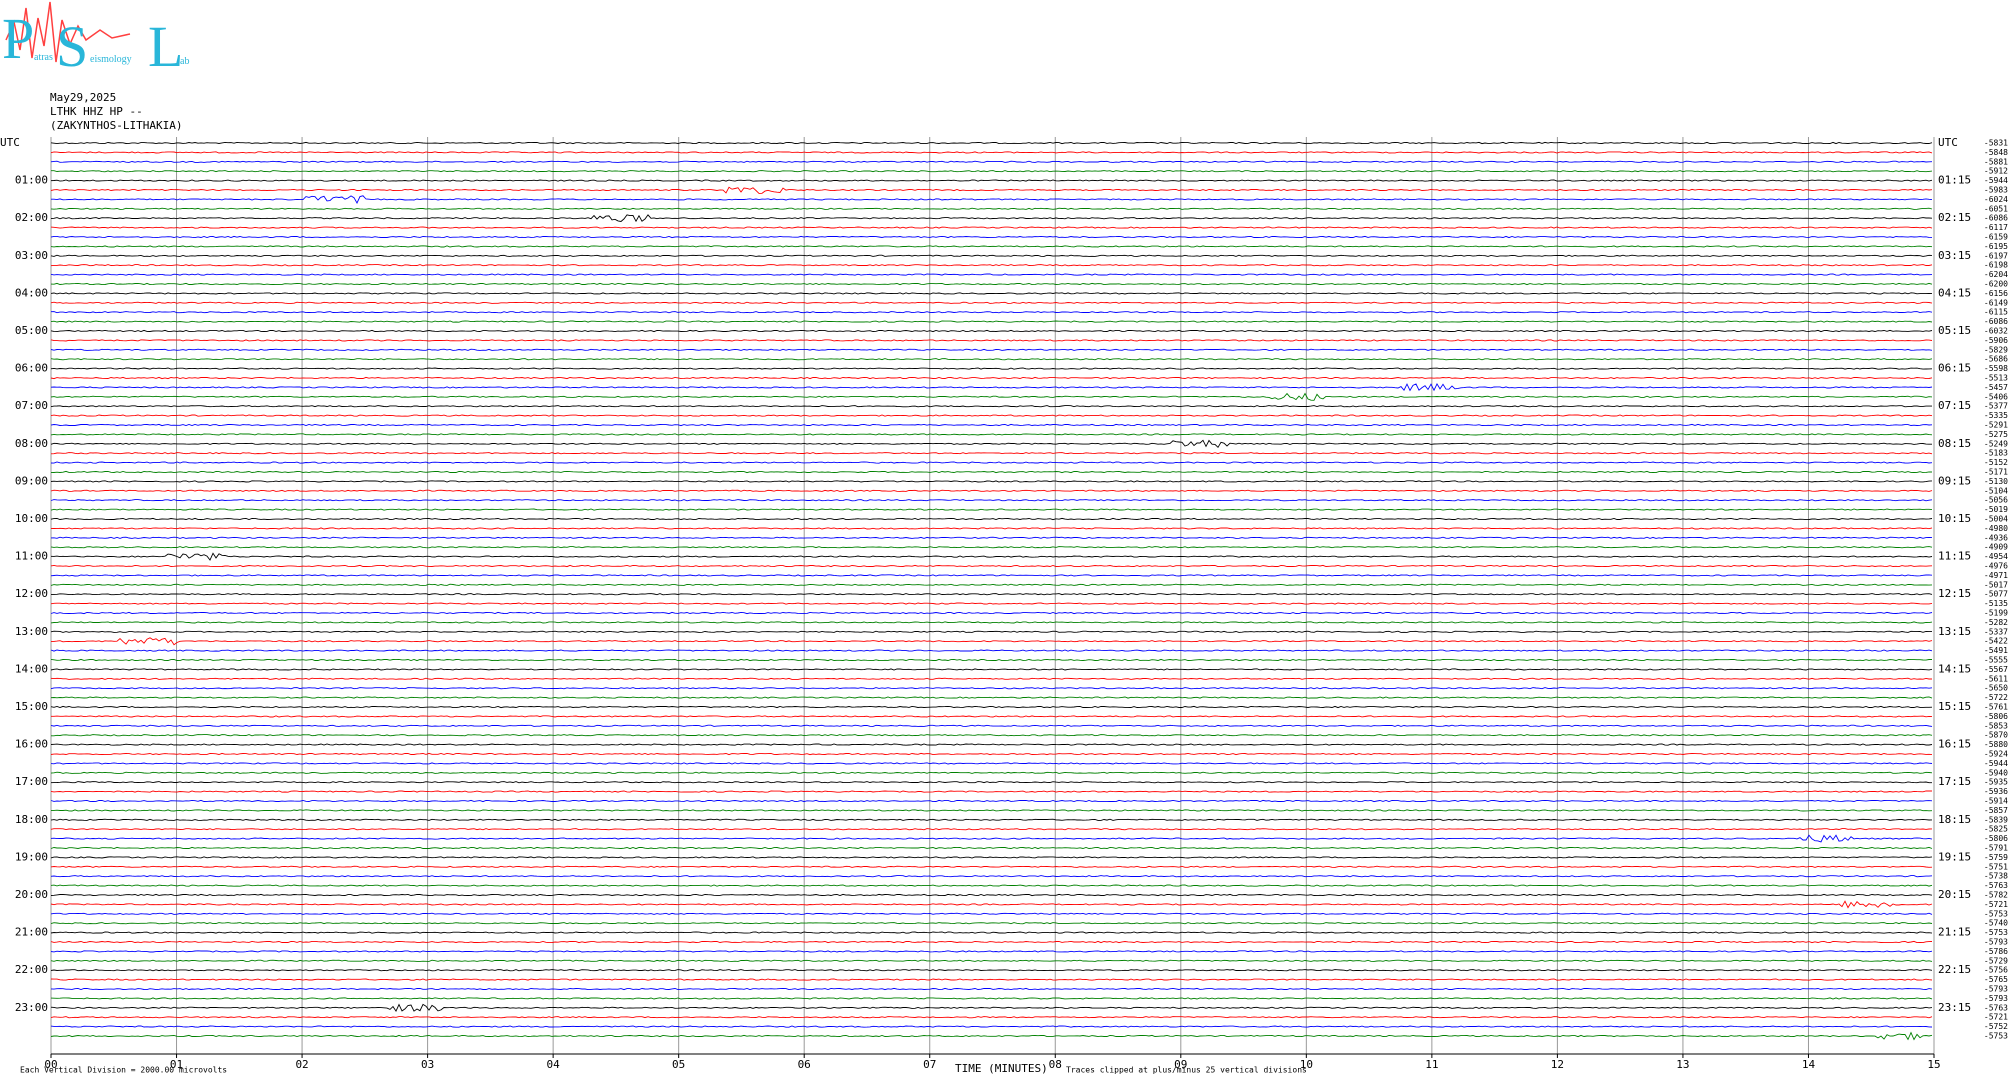 Image resolution: width=2010 pixels, height=1080 pixels. I want to click on trace-offset: -5555, so click(1996, 660).